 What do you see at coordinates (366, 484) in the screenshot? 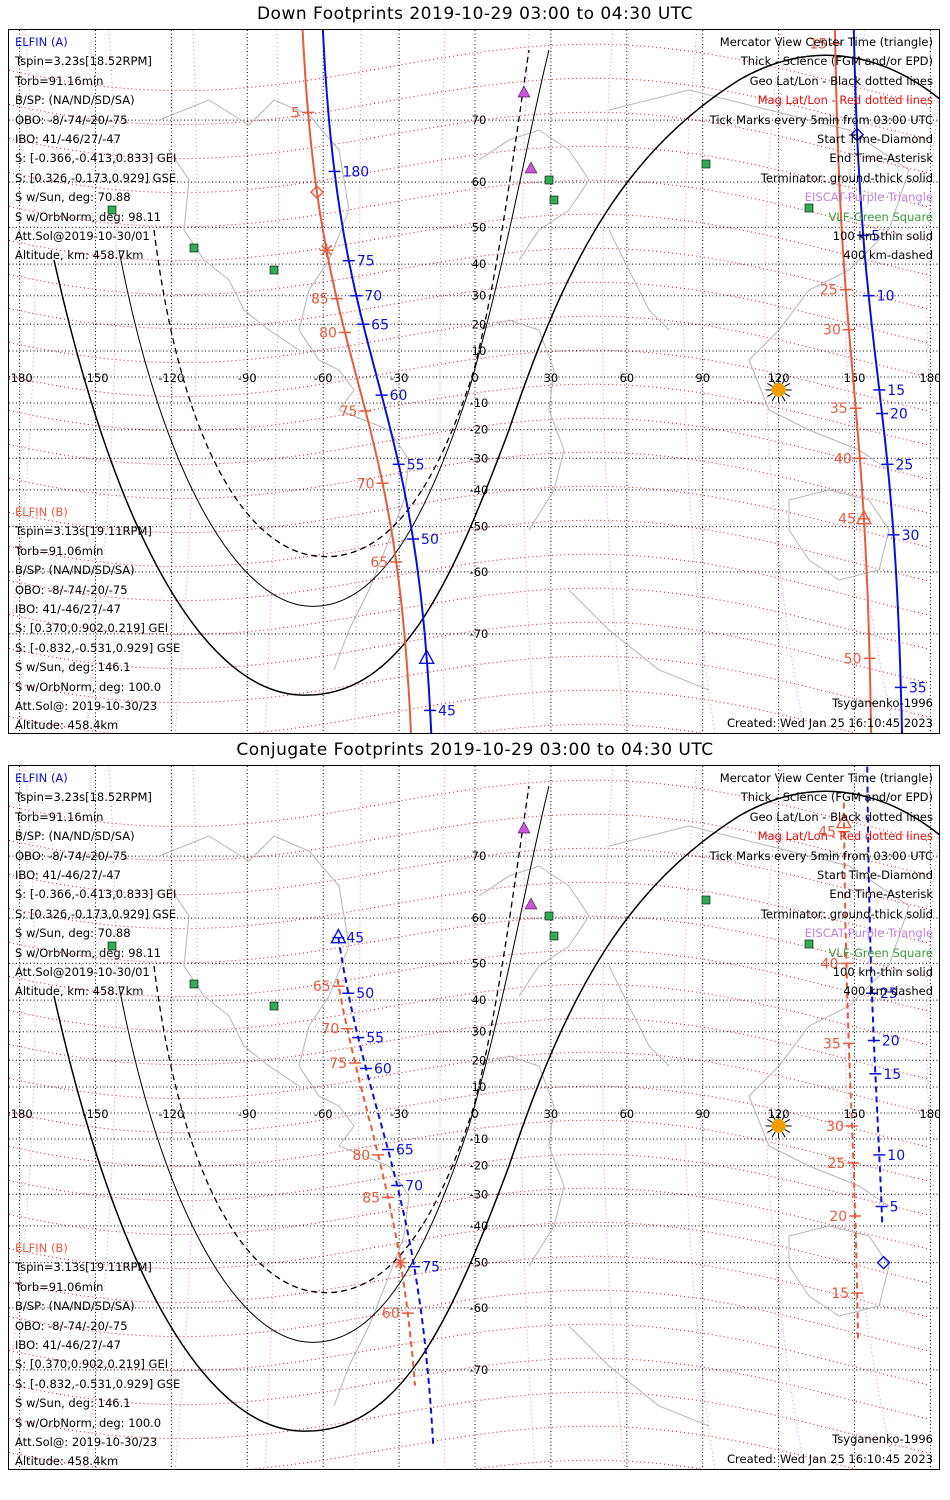
I see `elfin-b-west-label: 70` at bounding box center [366, 484].